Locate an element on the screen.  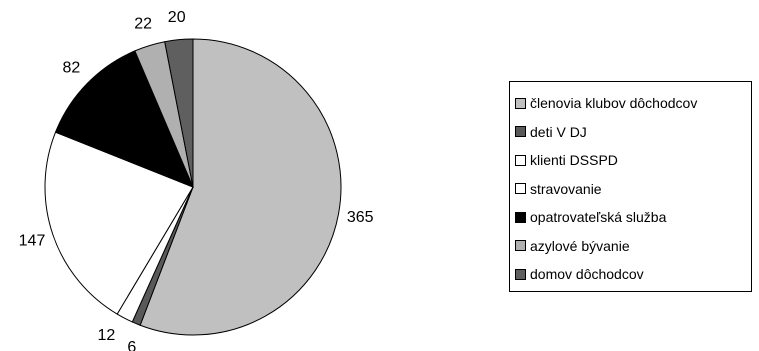
legend-item: domov dôchodcov is located at coordinates (633, 274).